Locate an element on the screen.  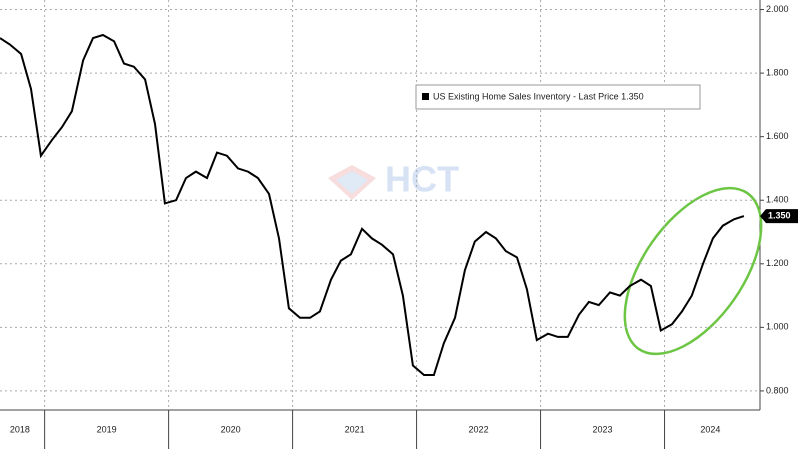
x-tick-label: 2019 is located at coordinates (107, 429).